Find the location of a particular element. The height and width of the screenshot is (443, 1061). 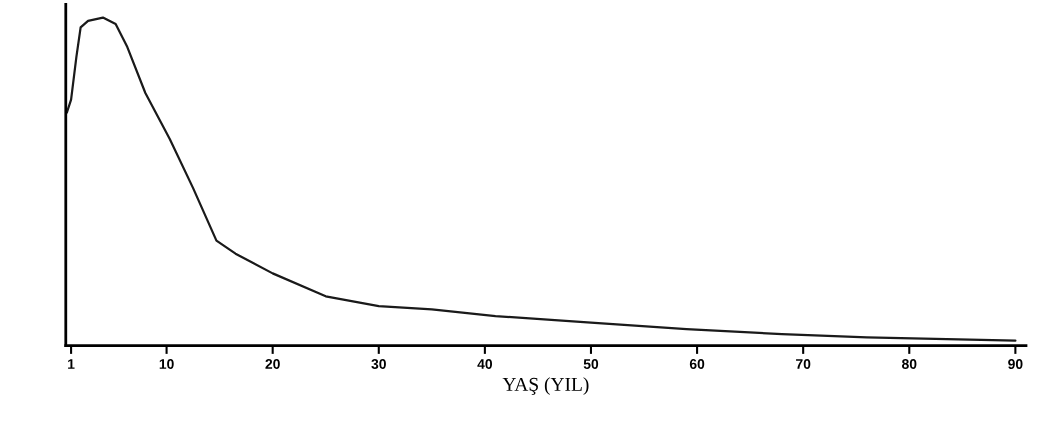

x-tick-label: 90 is located at coordinates (1015, 364).